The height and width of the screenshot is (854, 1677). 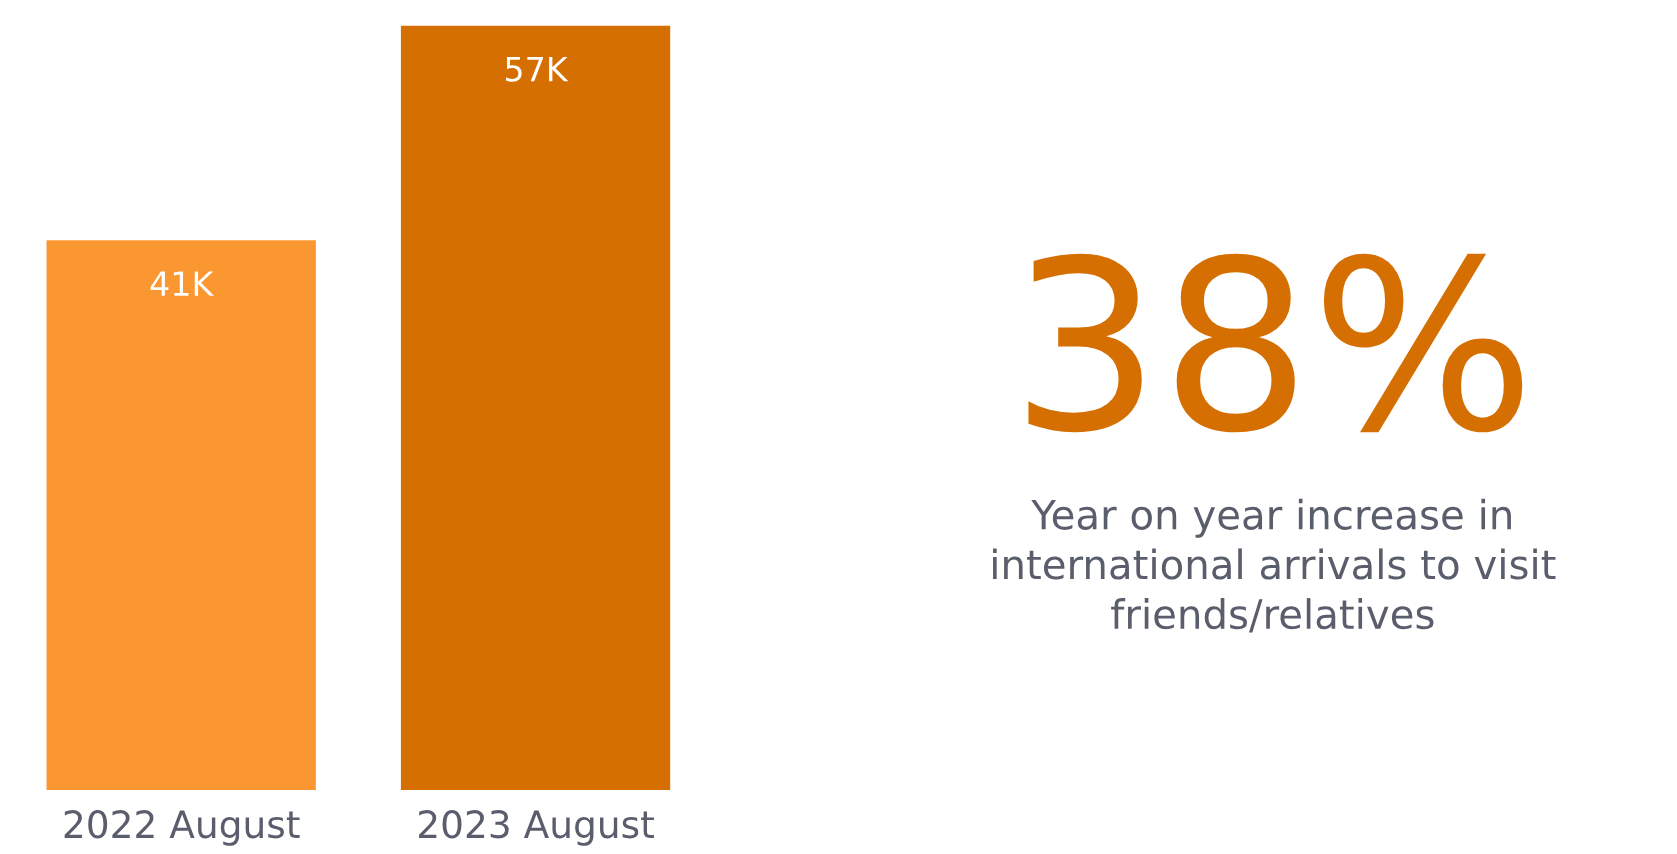 What do you see at coordinates (1274, 565) in the screenshot?
I see `text: Year on year increase in international arrivals to visit friends/relatives` at bounding box center [1274, 565].